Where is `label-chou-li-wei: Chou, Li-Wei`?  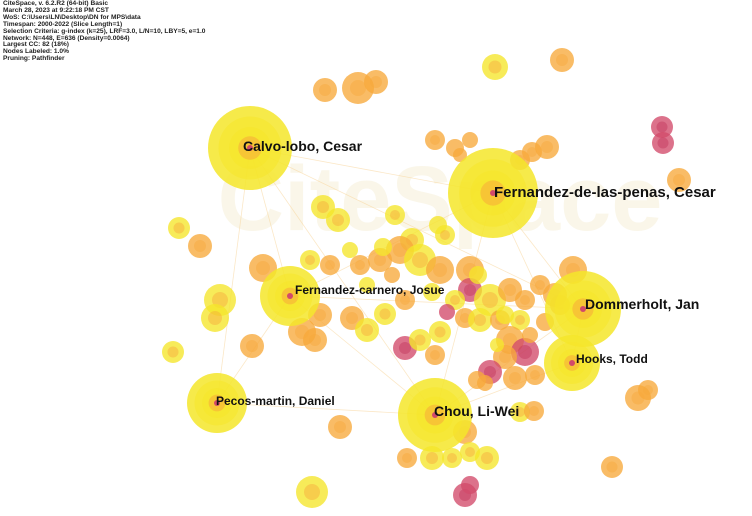 label-chou-li-wei: Chou, Li-Wei is located at coordinates (476, 411).